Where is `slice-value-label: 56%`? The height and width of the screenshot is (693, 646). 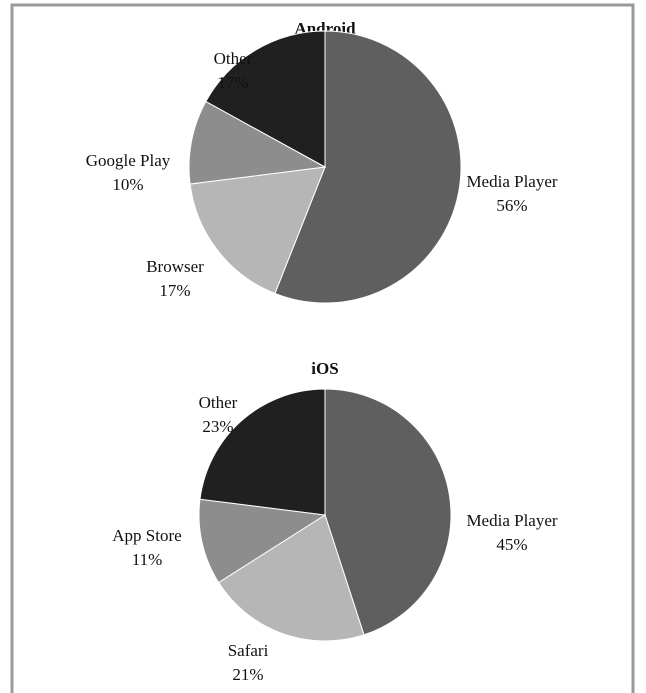 slice-value-label: 56% is located at coordinates (511, 205).